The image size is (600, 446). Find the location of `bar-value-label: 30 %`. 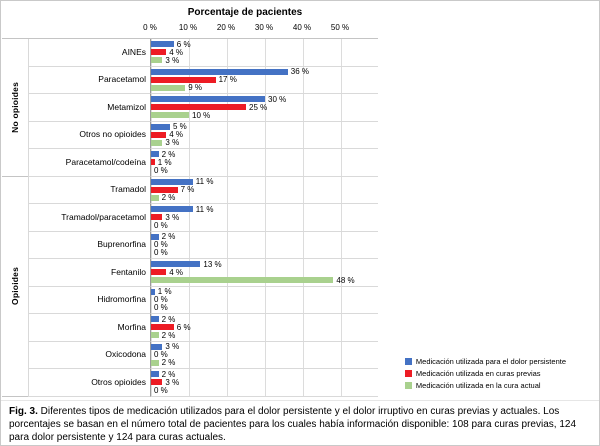

bar-value-label: 30 % is located at coordinates (277, 99).